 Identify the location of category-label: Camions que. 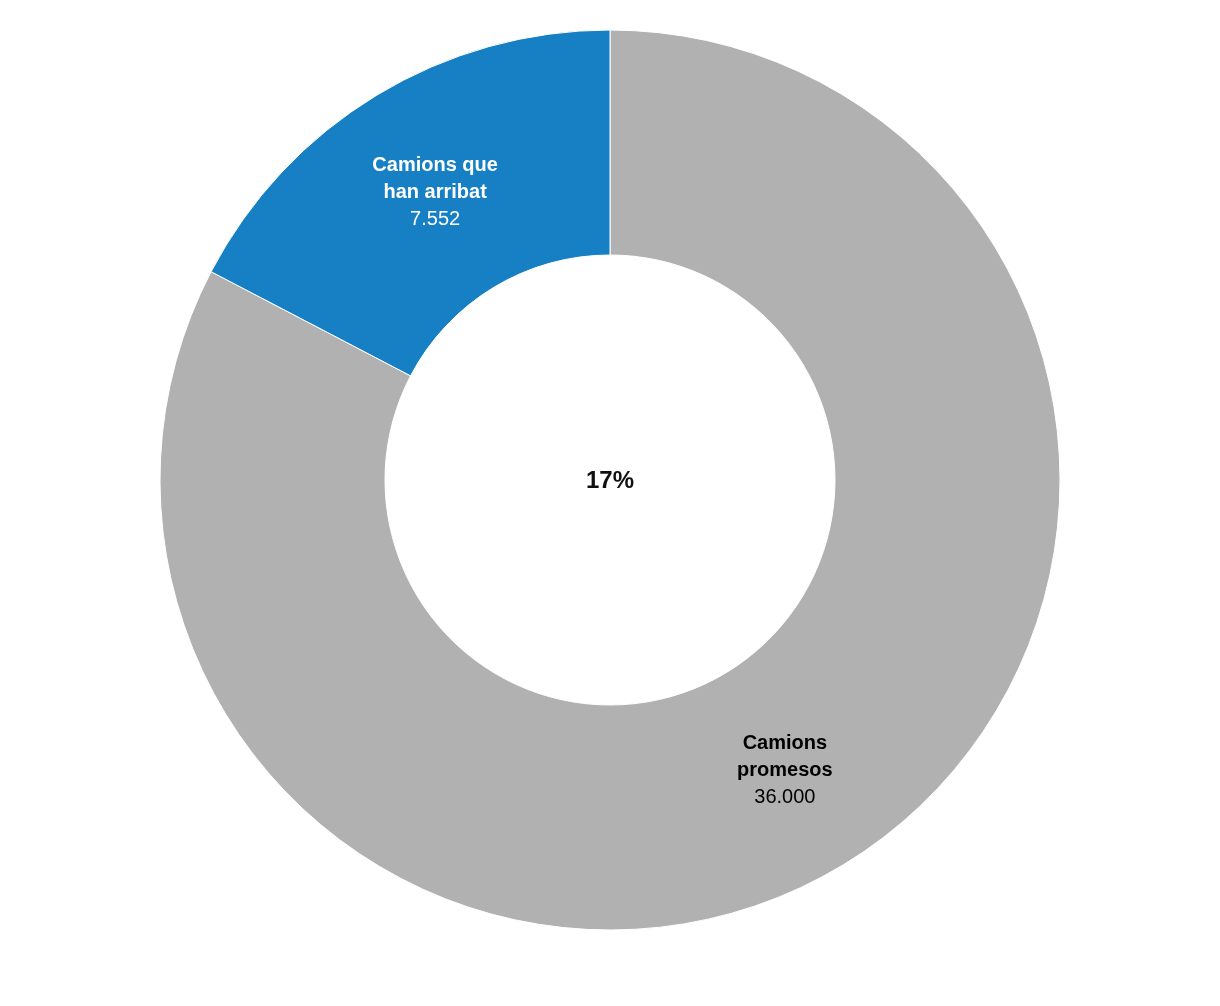
(435, 164).